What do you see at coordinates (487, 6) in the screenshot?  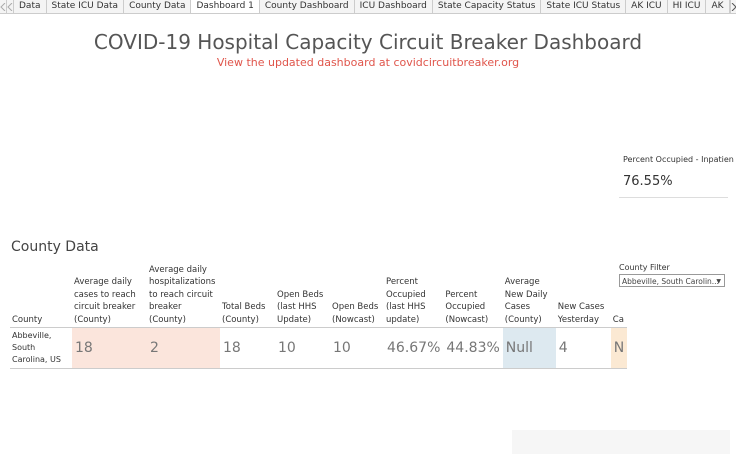 I see `tab: State Capacity Status` at bounding box center [487, 6].